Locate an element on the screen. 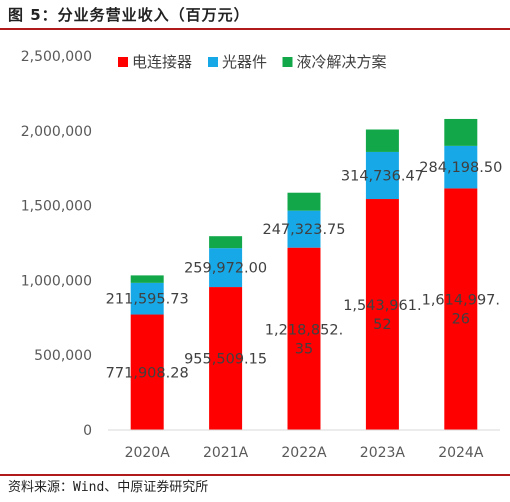  x-tick-label: 2022A is located at coordinates (304, 453).